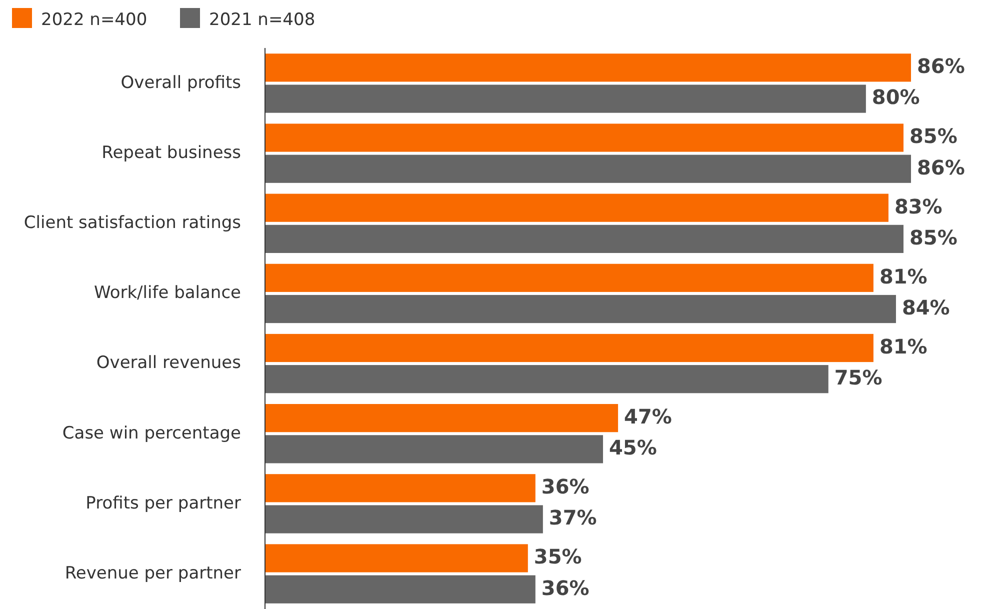  What do you see at coordinates (896, 97) in the screenshot?
I see `data-label: 80%` at bounding box center [896, 97].